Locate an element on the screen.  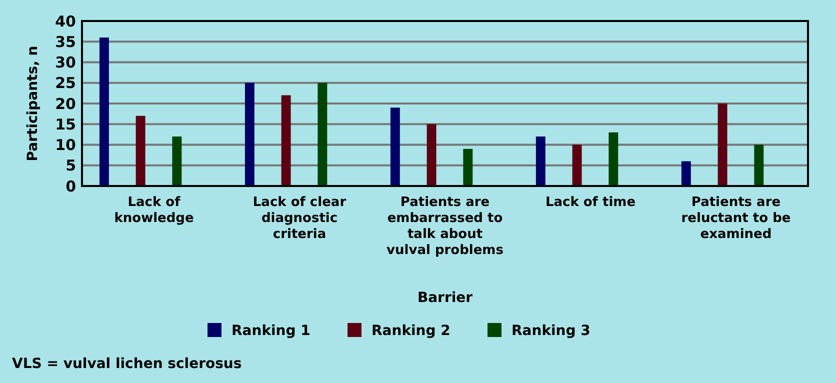
x-tick-label: Lack of clear diagnostic criteria is located at coordinates (299, 218).